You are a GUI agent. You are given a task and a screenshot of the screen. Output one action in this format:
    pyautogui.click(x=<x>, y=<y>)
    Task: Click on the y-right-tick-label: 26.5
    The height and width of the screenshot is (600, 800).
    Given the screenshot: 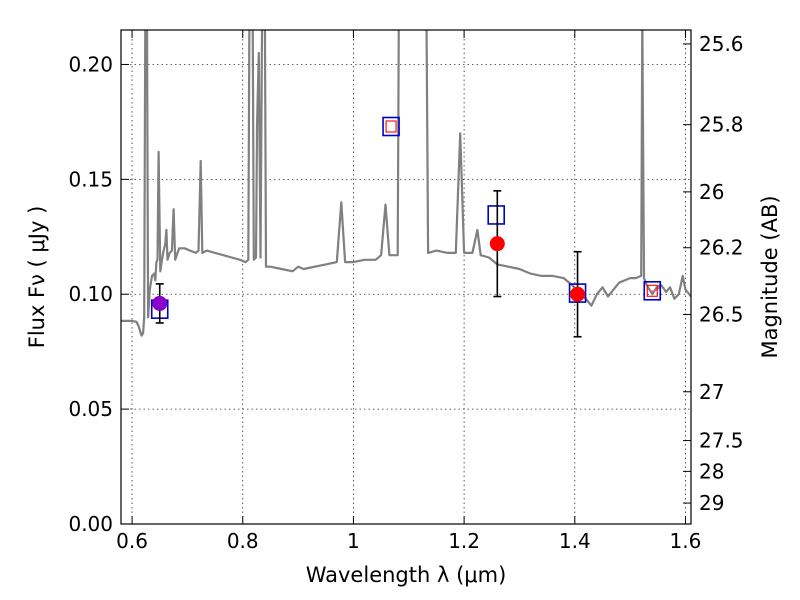 What is the action you would take?
    pyautogui.click(x=721, y=314)
    